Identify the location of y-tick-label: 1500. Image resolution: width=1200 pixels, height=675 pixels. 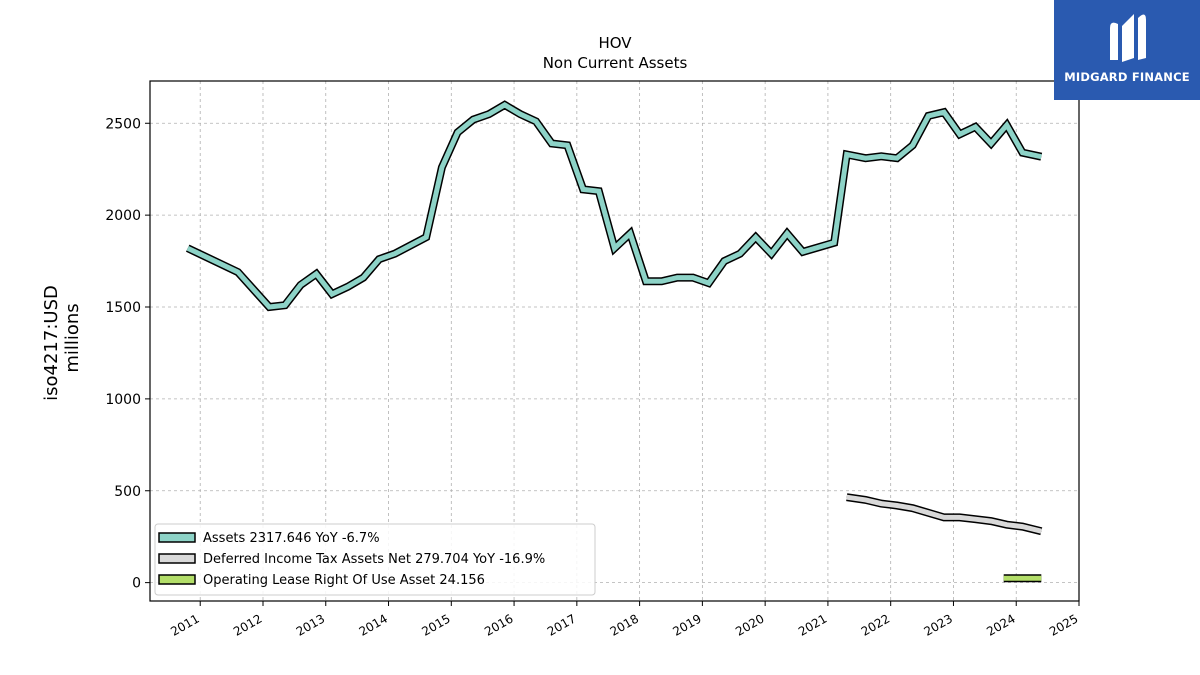
(123, 308).